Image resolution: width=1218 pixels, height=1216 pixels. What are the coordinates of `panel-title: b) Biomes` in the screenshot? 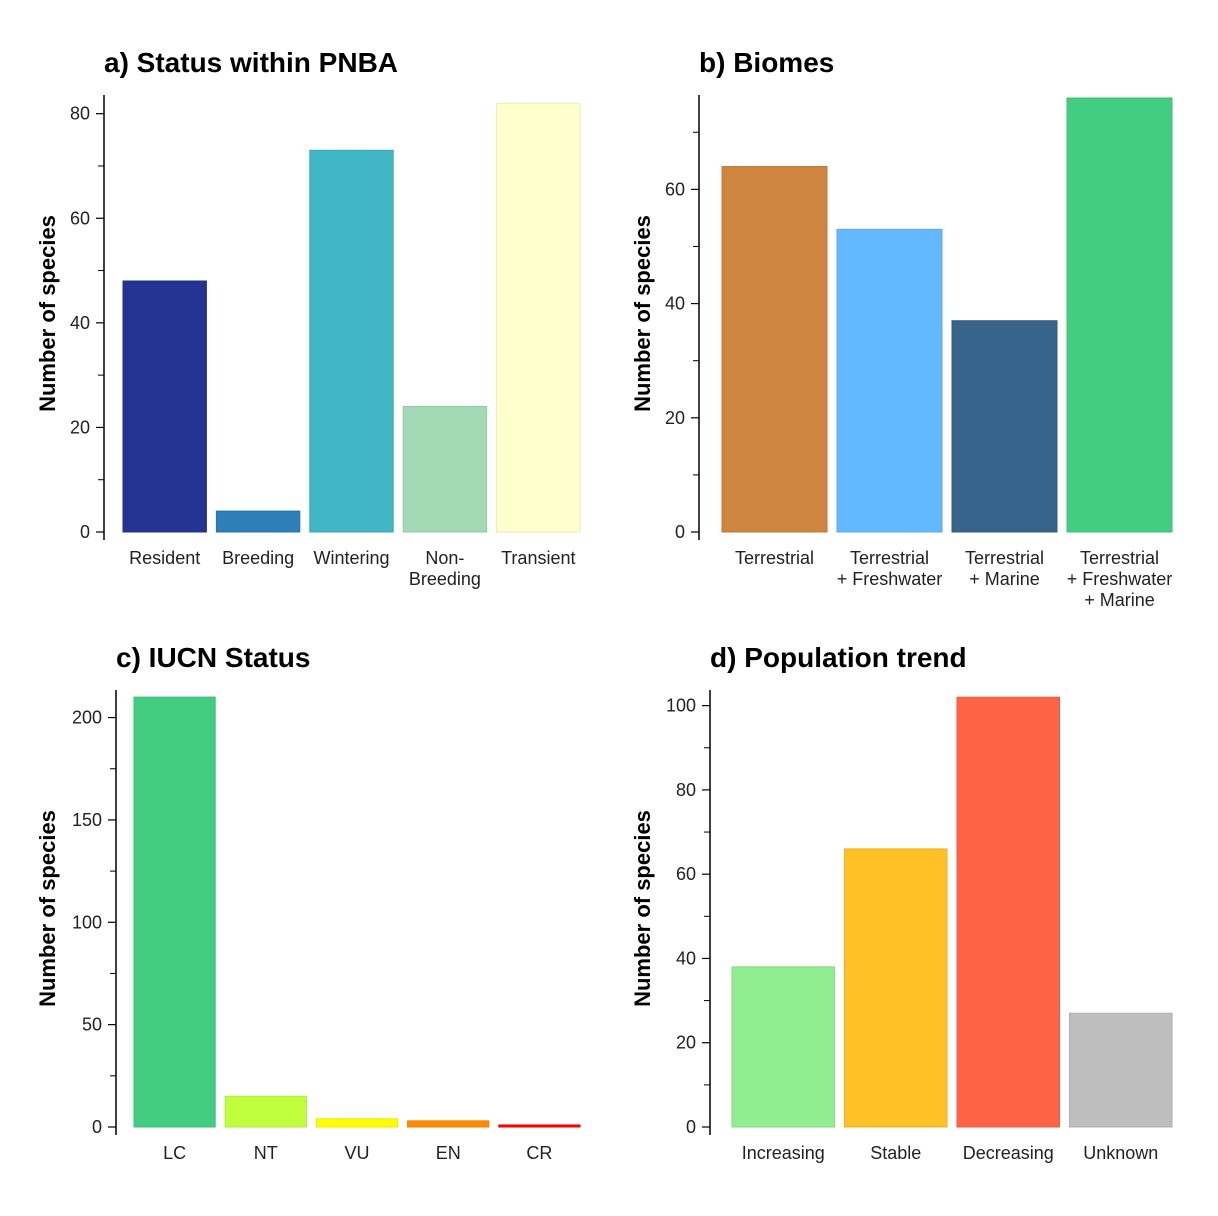 It's located at (766, 62).